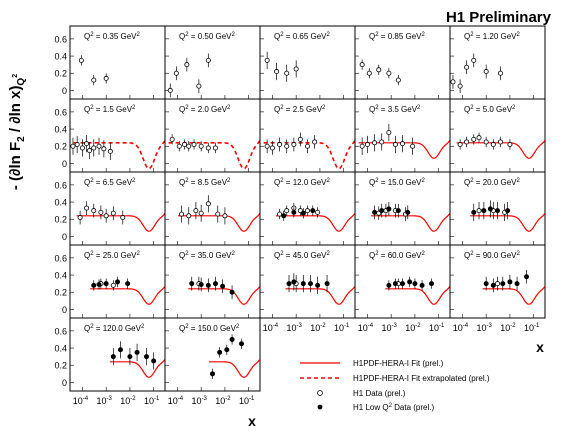  I want to click on q2-label: Q2 = 1.20 GeV2, so click(492, 36).